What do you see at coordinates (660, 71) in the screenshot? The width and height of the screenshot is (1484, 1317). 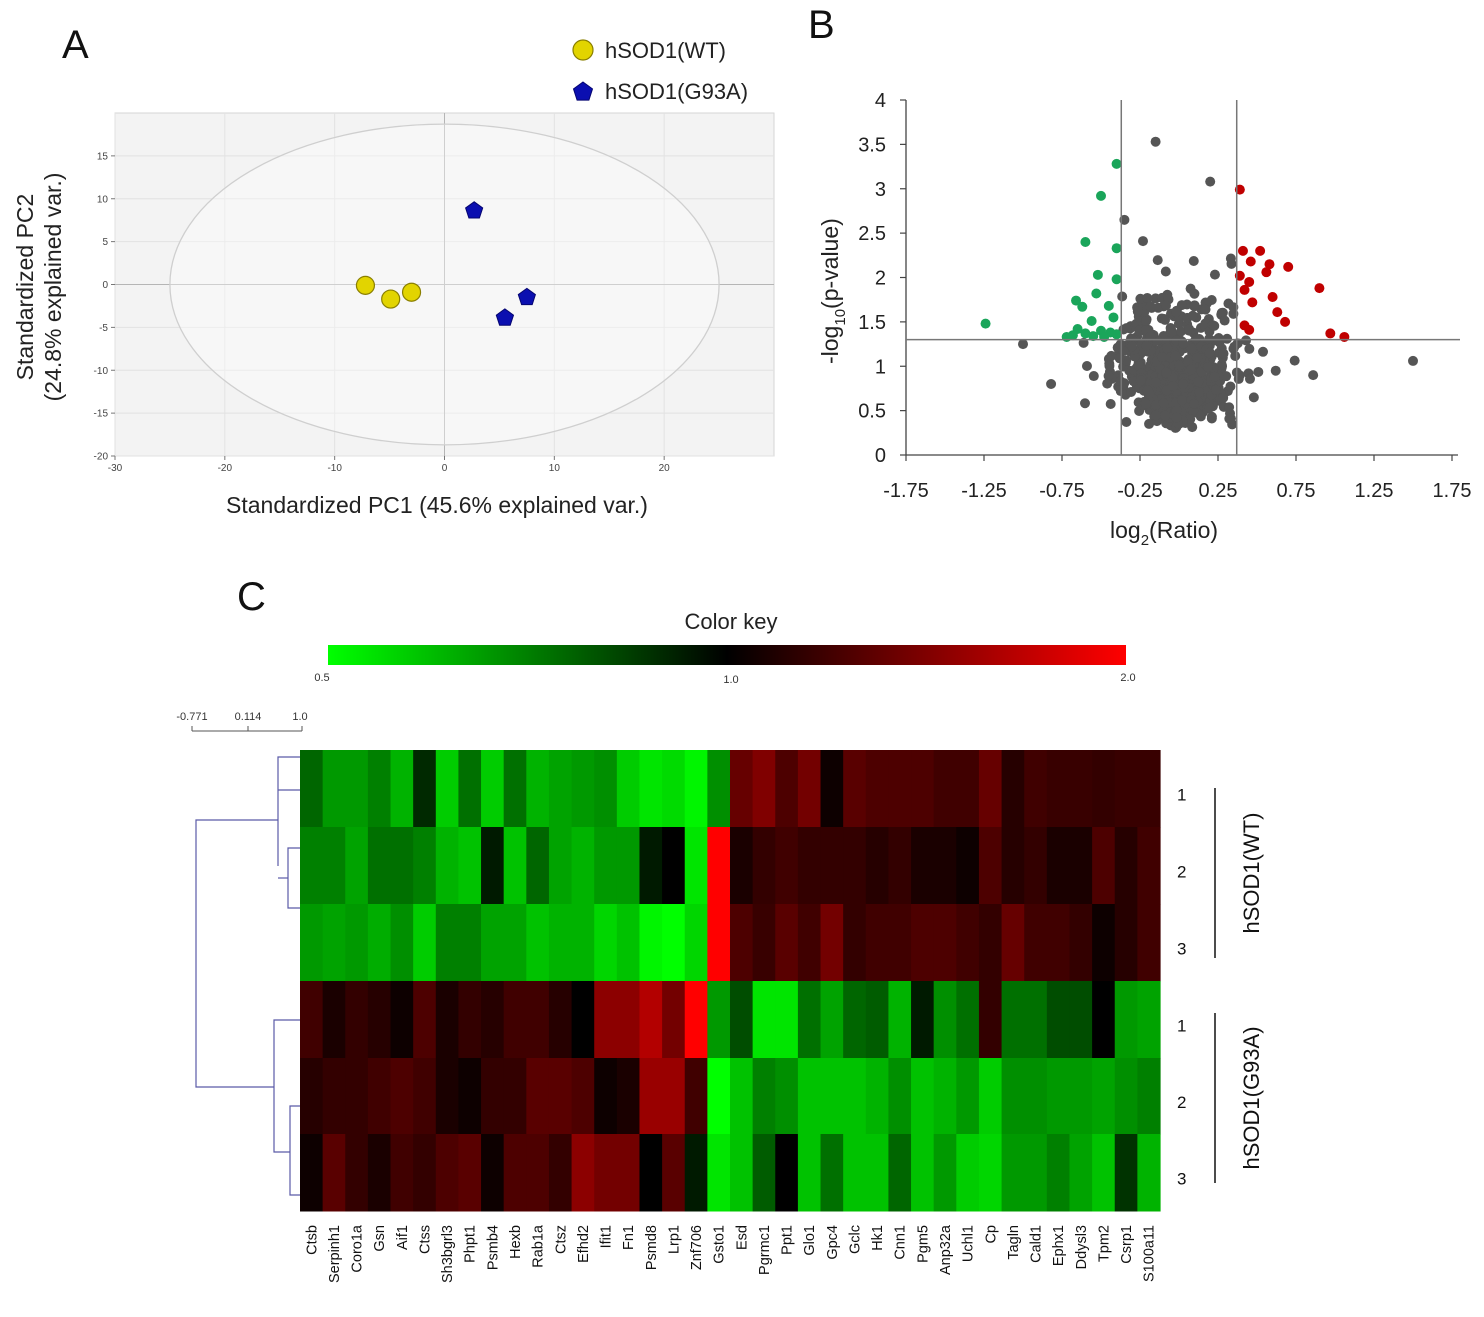 I see `pca-legend: hSOD1(WT) hSOD1(G93A)` at bounding box center [660, 71].